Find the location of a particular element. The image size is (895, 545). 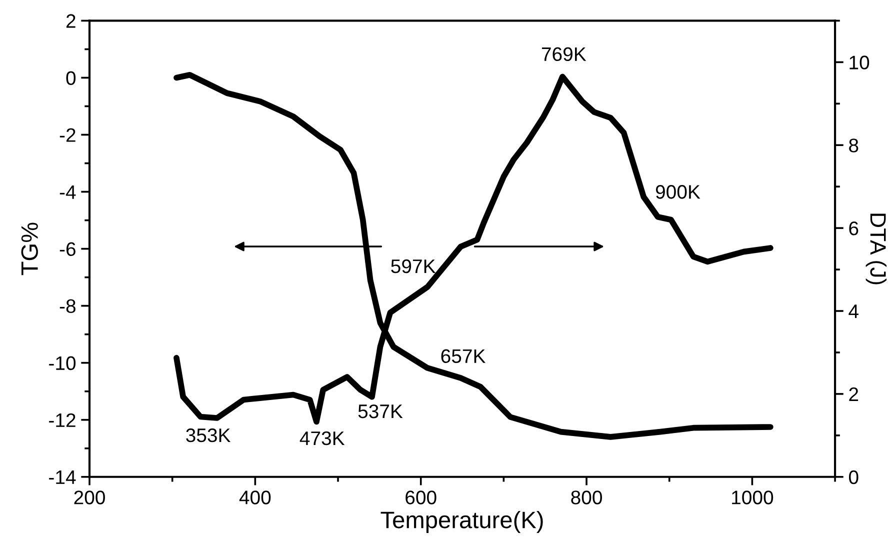

annotation: 769K is located at coordinates (564, 54).